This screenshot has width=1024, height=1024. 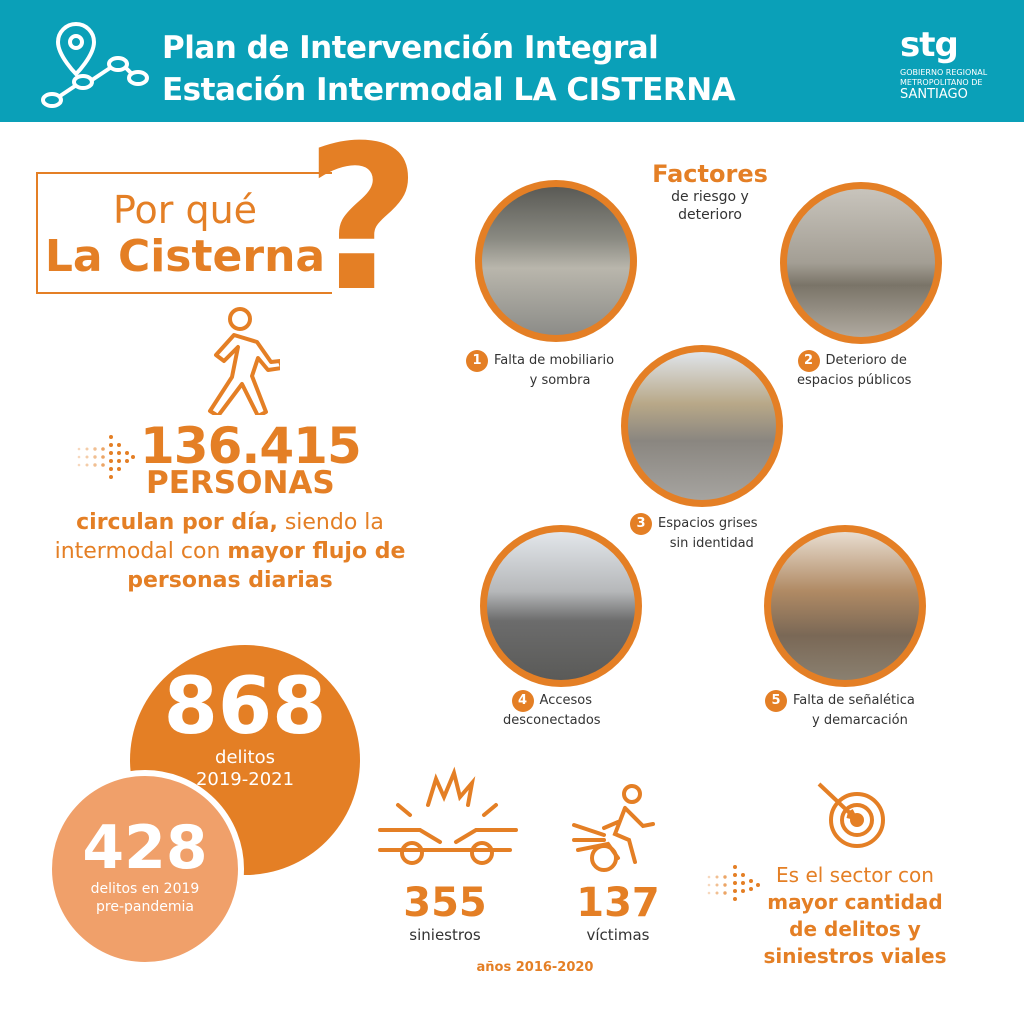 I want to click on road-years: años 2016-2020, so click(x=535, y=967).